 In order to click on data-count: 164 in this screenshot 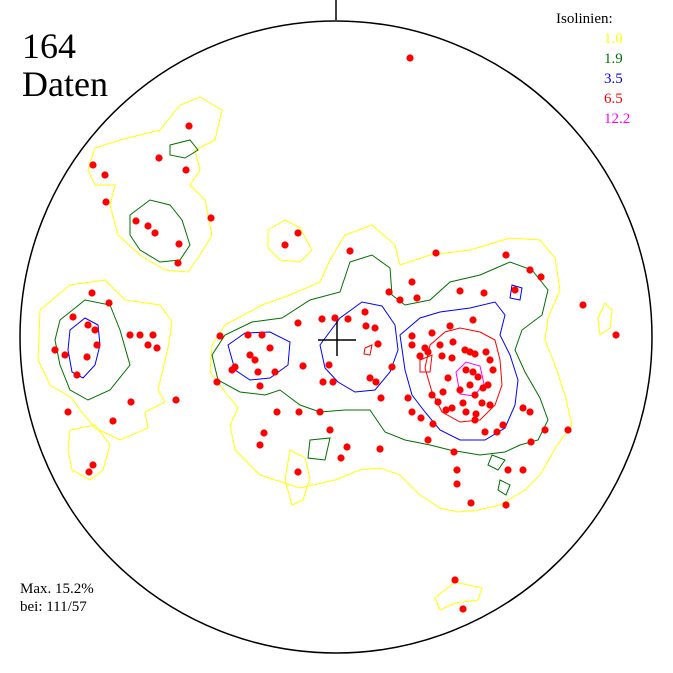, I will do `click(49, 46)`.